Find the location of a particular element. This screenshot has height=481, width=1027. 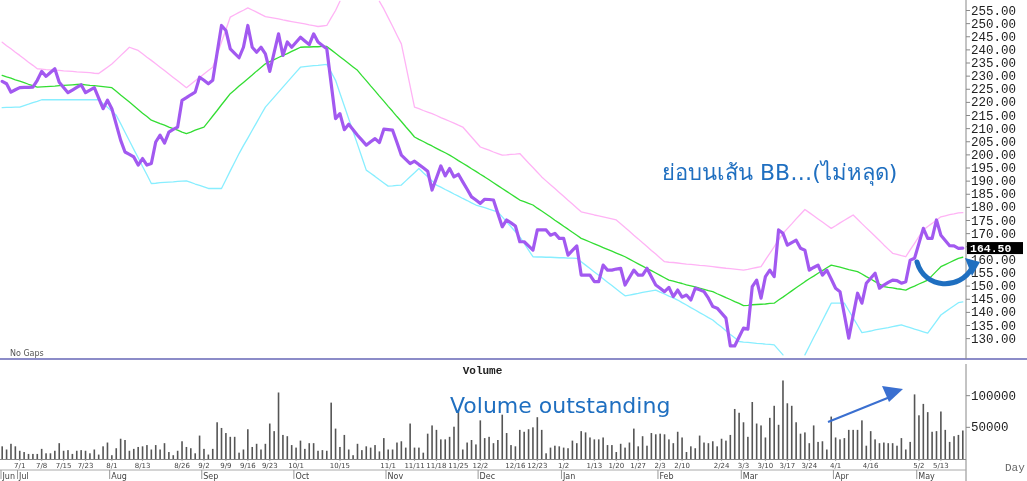

y-tick-label: 180.00 is located at coordinates (994, 208).